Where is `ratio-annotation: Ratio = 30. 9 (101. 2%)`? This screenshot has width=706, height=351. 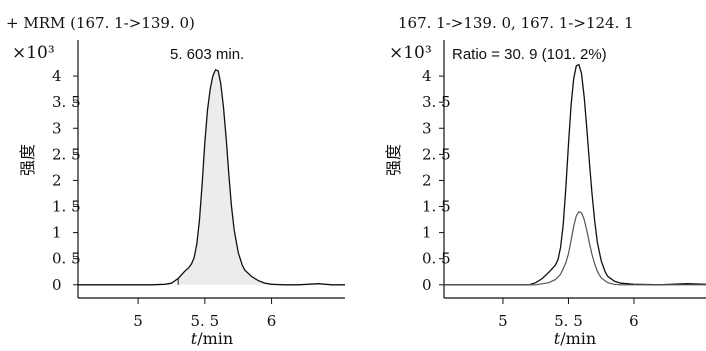 ratio-annotation: Ratio = 30. 9 (101. 2%) is located at coordinates (529, 54).